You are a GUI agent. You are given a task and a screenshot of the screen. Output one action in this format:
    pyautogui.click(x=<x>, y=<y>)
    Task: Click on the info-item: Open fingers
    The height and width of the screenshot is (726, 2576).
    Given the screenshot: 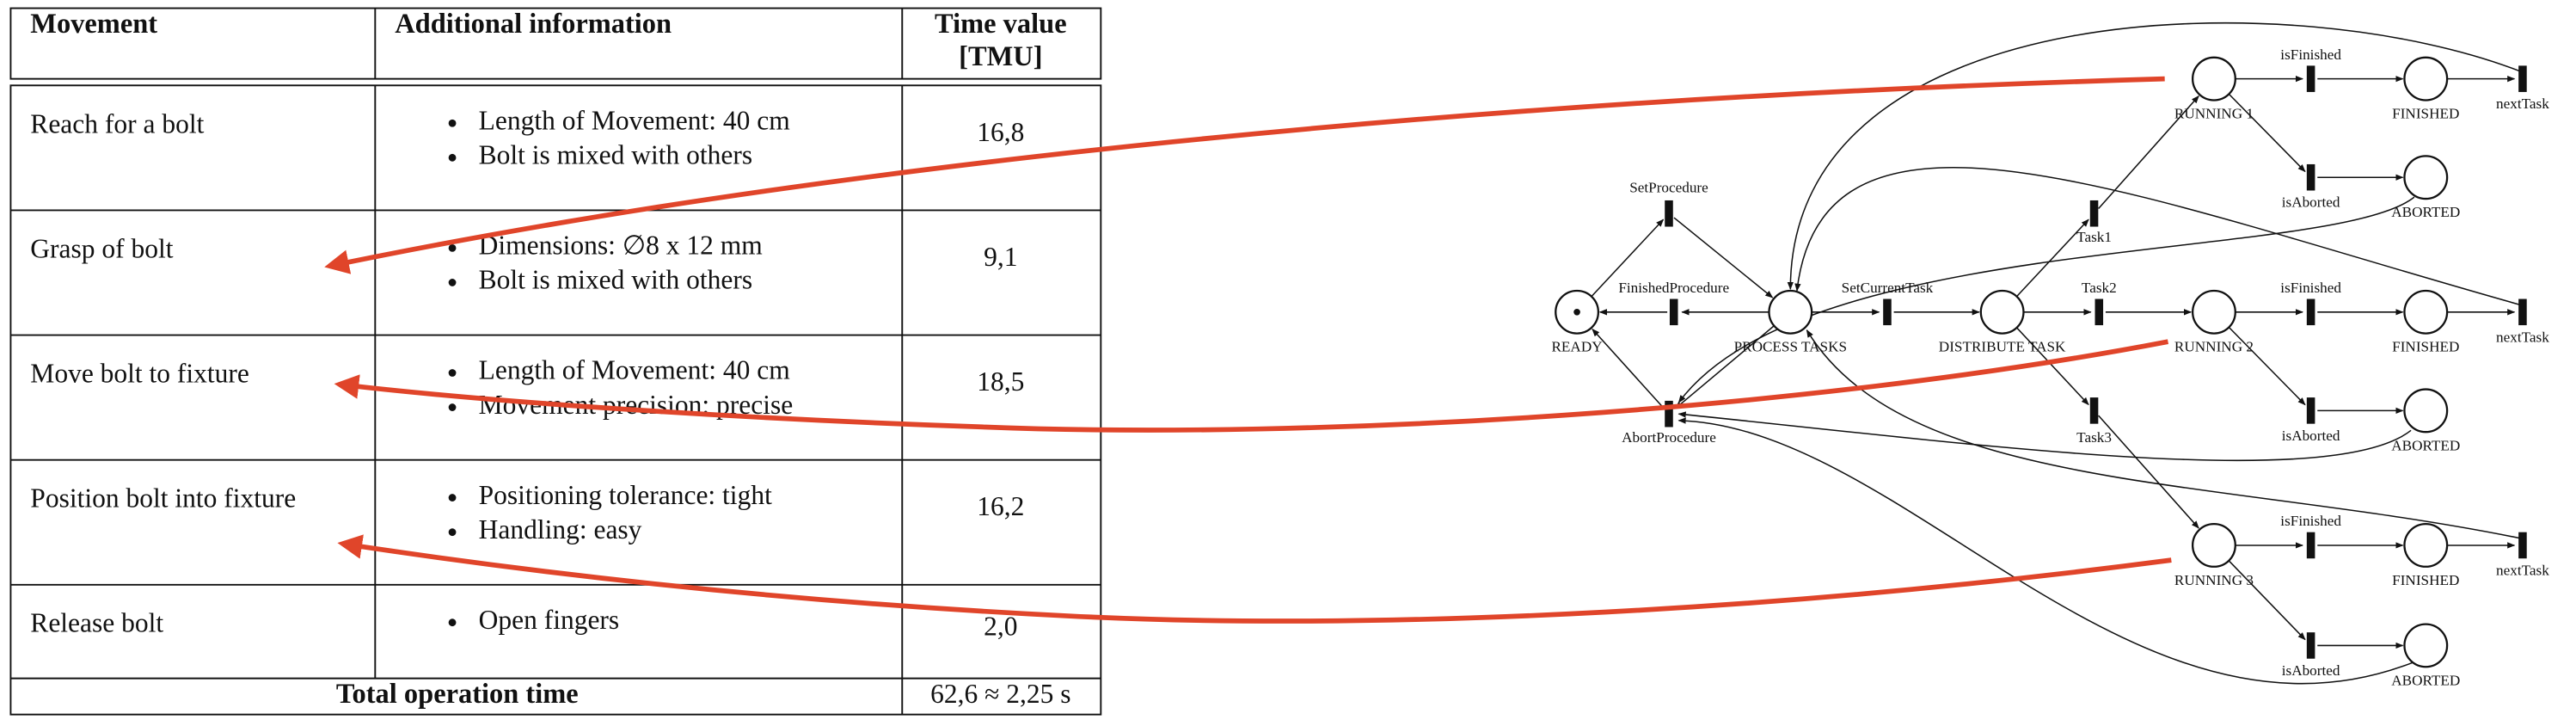 What is the action you would take?
    pyautogui.click(x=549, y=620)
    